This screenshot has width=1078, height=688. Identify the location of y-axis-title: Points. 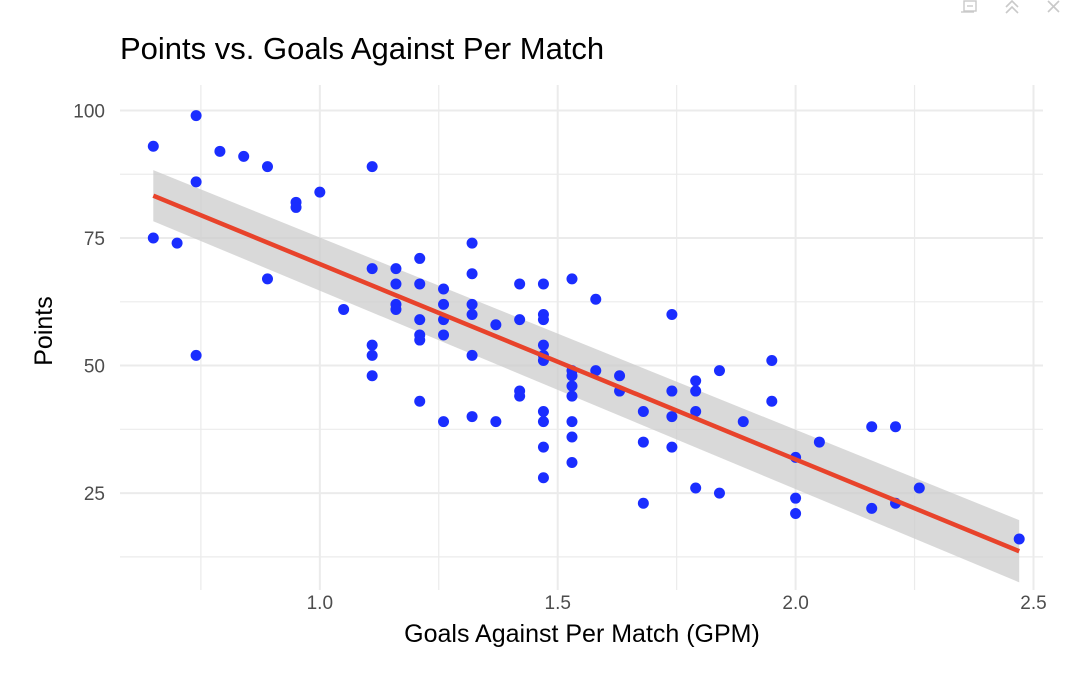
(44, 330).